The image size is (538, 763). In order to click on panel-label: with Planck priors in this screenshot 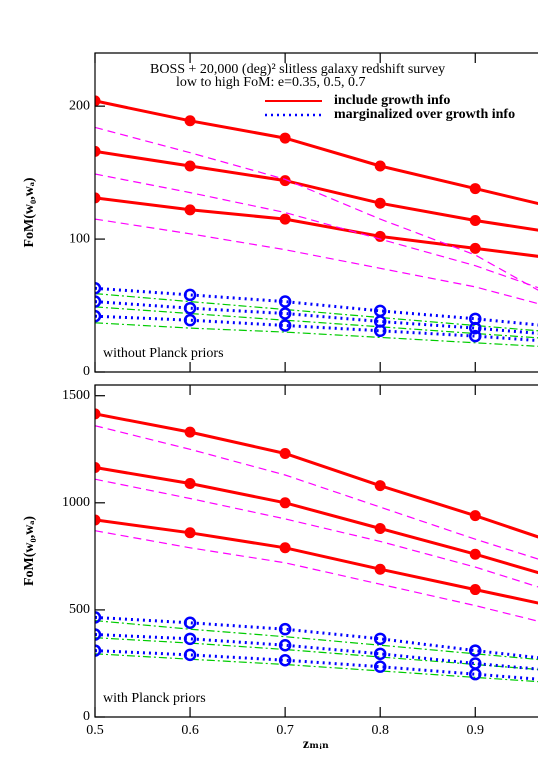, I will do `click(154, 698)`.